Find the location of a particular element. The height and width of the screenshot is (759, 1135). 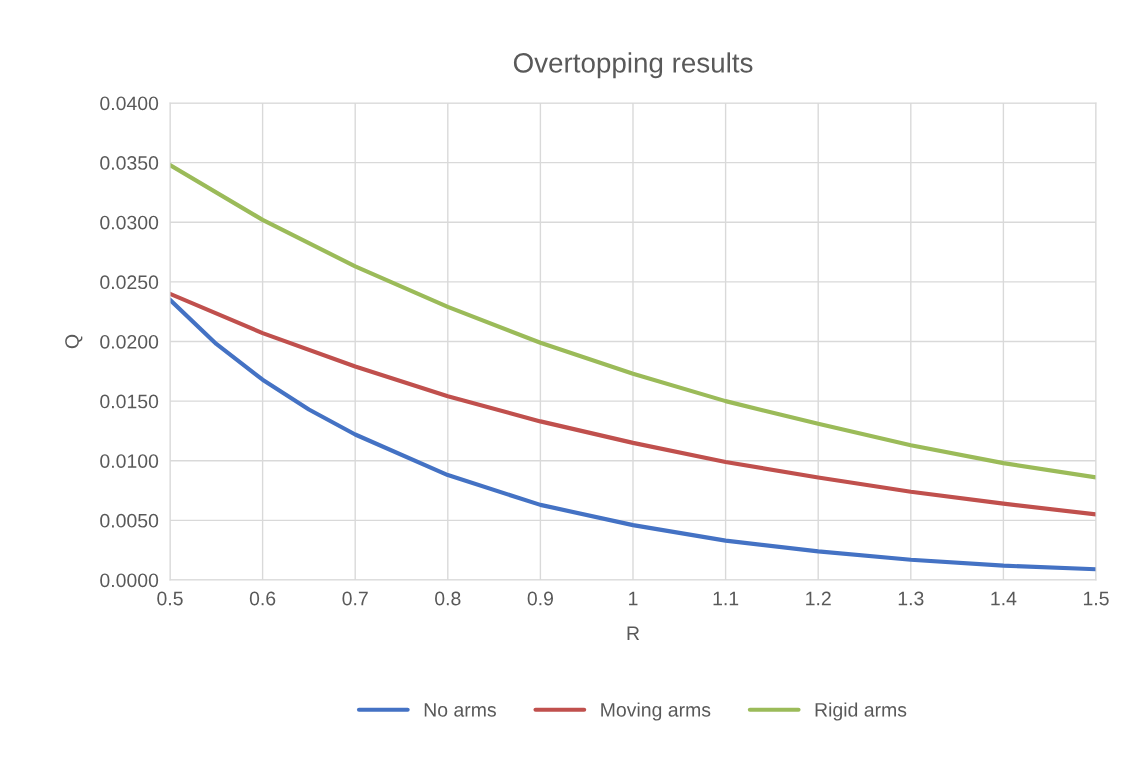

y-tick-label: 0.0050 is located at coordinates (129, 520).